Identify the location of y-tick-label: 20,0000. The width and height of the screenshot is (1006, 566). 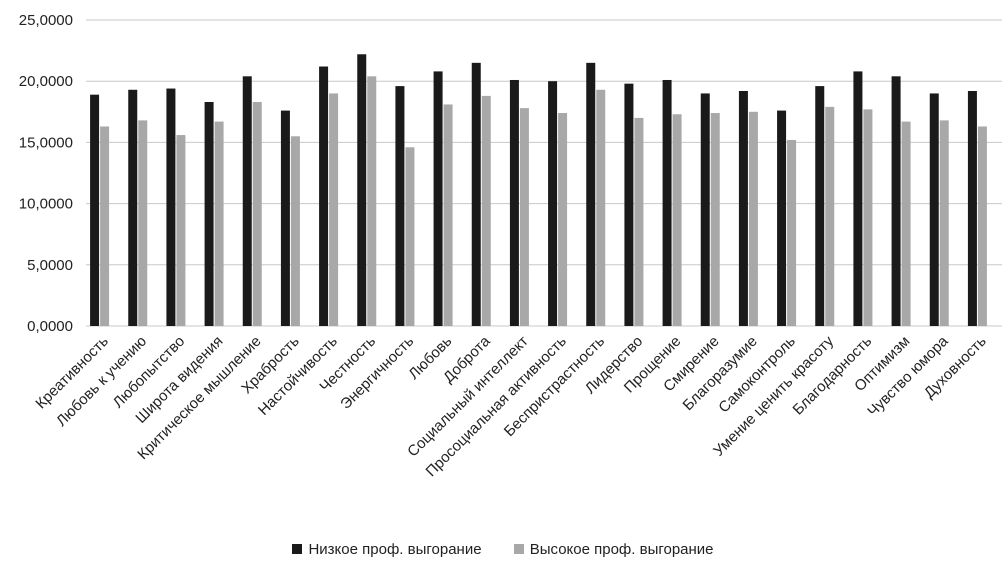
(46, 81).